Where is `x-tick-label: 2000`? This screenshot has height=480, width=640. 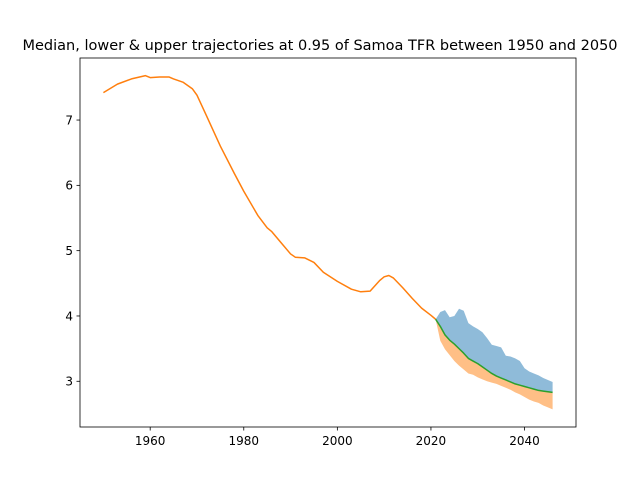
x-tick-label: 2000 is located at coordinates (337, 441).